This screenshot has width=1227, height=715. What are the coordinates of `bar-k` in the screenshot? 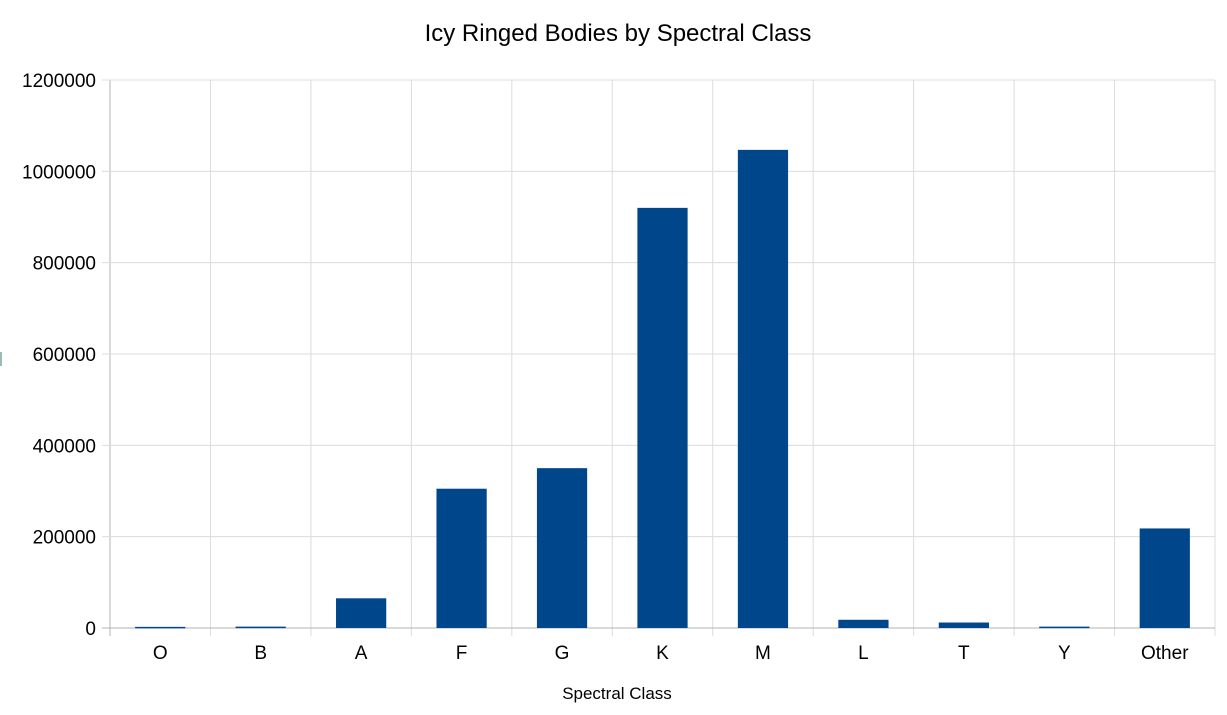 It's located at (662, 417).